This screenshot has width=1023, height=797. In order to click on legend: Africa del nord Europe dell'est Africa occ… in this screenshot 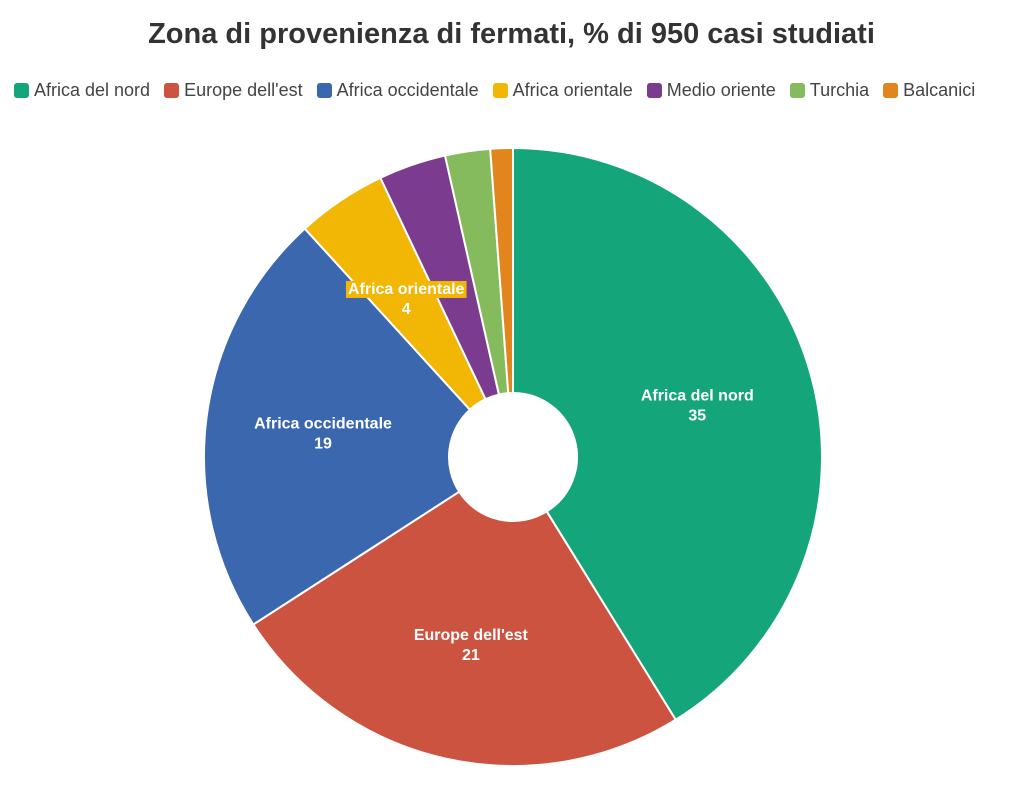, I will do `click(514, 90)`.